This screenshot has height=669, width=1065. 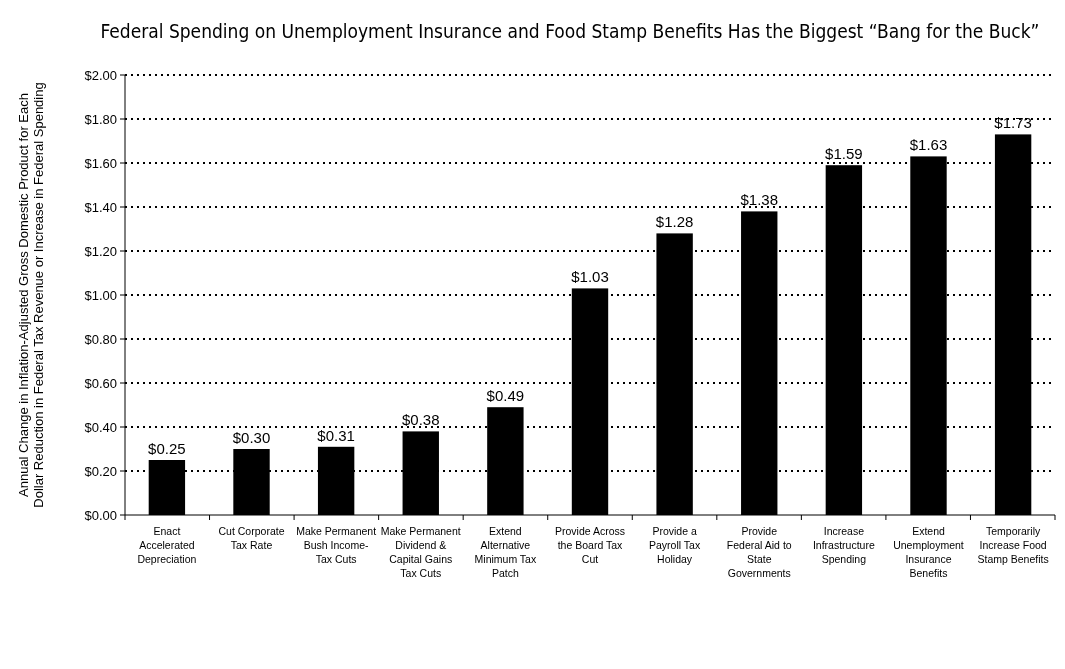 I want to click on x-tick-label: Make Permanent Bush Income-Tax Cuts, so click(x=336, y=545).